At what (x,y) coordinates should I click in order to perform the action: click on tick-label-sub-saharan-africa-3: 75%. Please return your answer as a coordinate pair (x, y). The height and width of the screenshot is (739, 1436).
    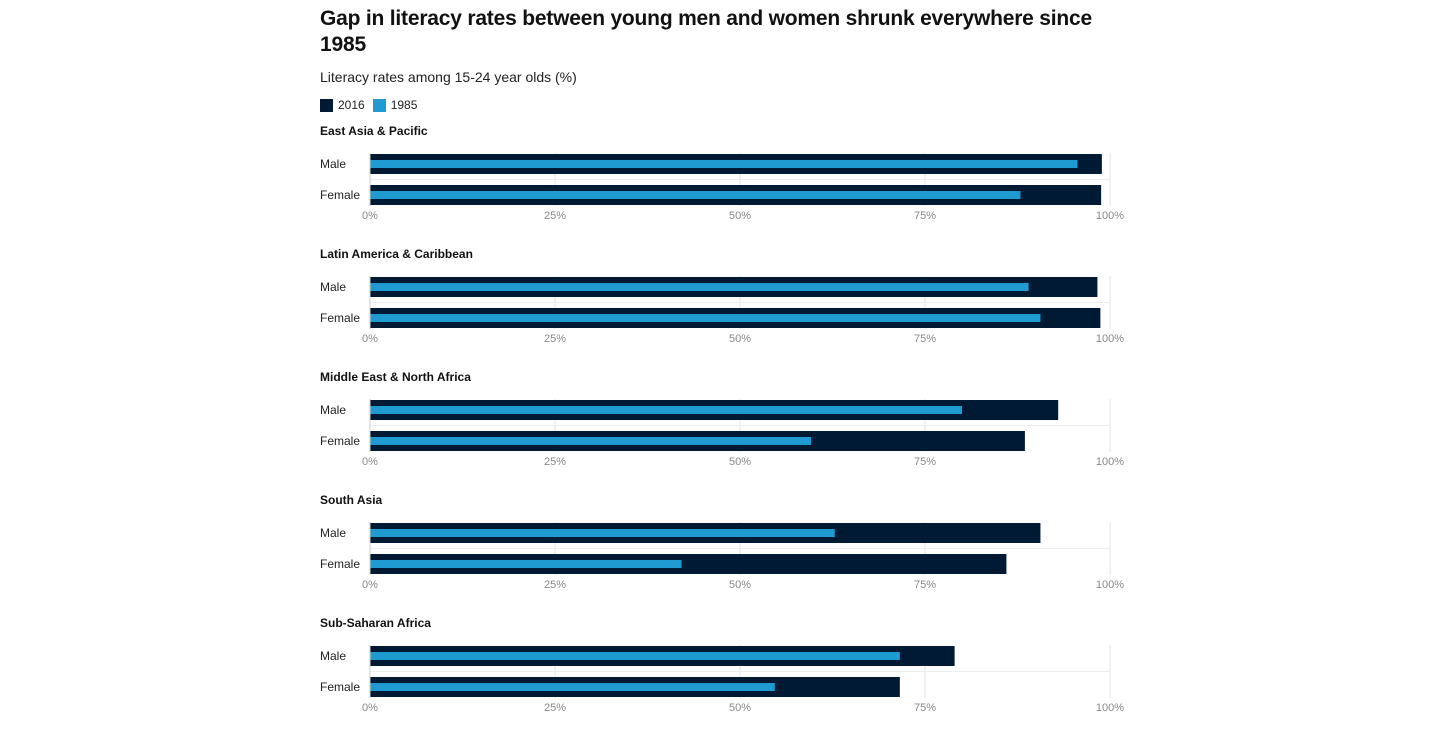
    Looking at the image, I should click on (925, 708).